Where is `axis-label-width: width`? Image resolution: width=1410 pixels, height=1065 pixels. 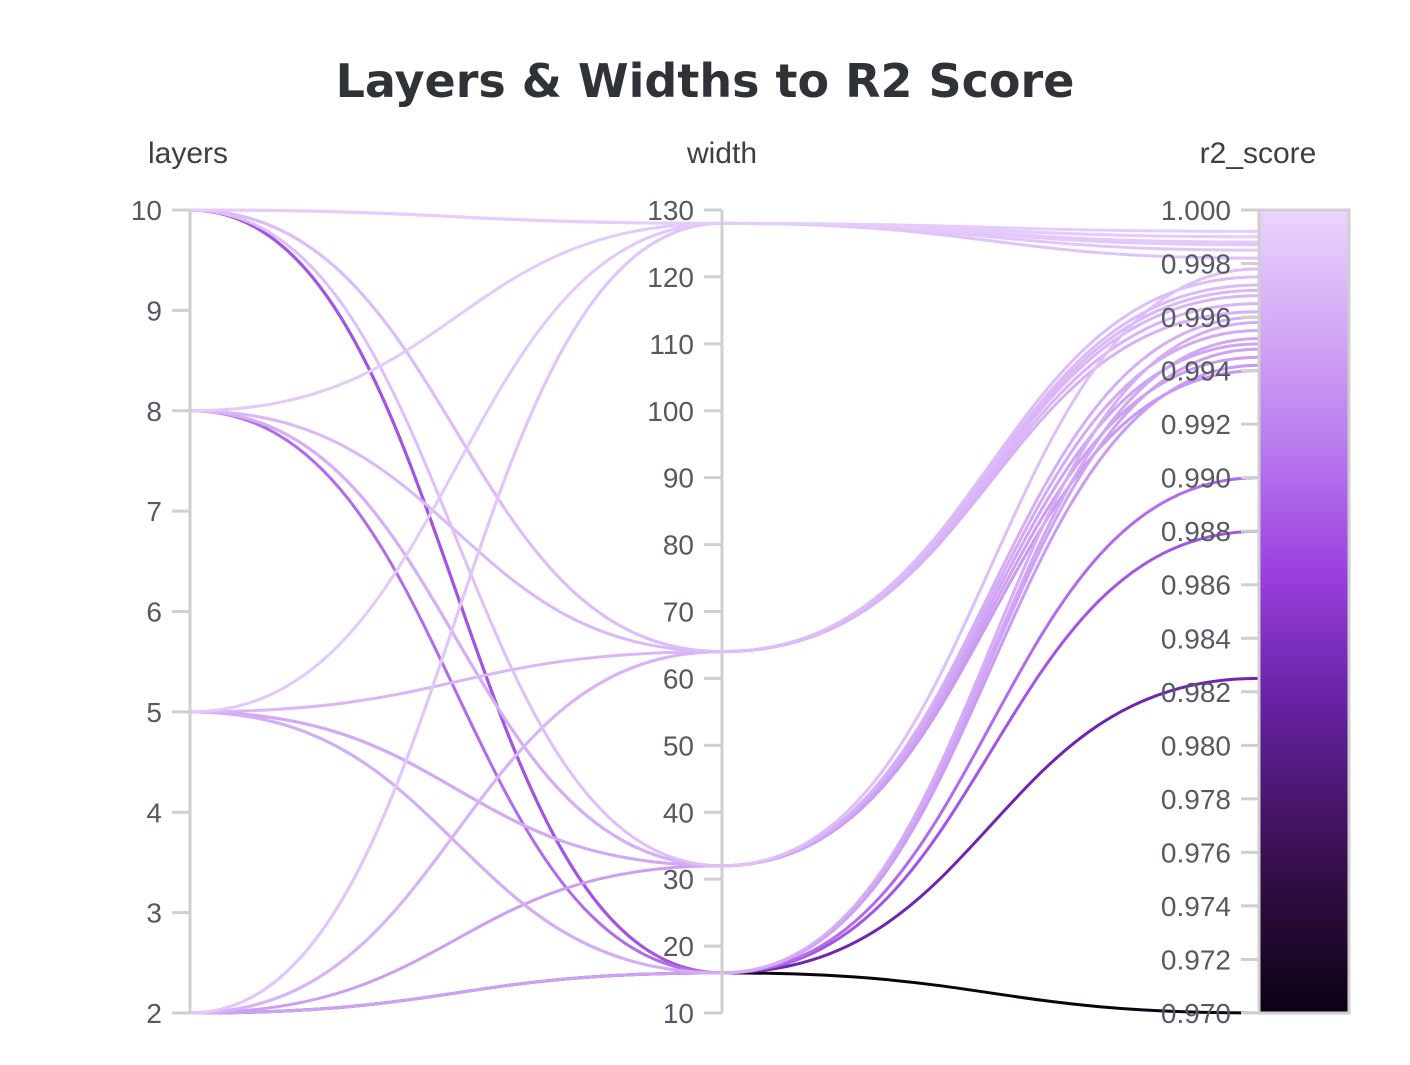
axis-label-width: width is located at coordinates (721, 153).